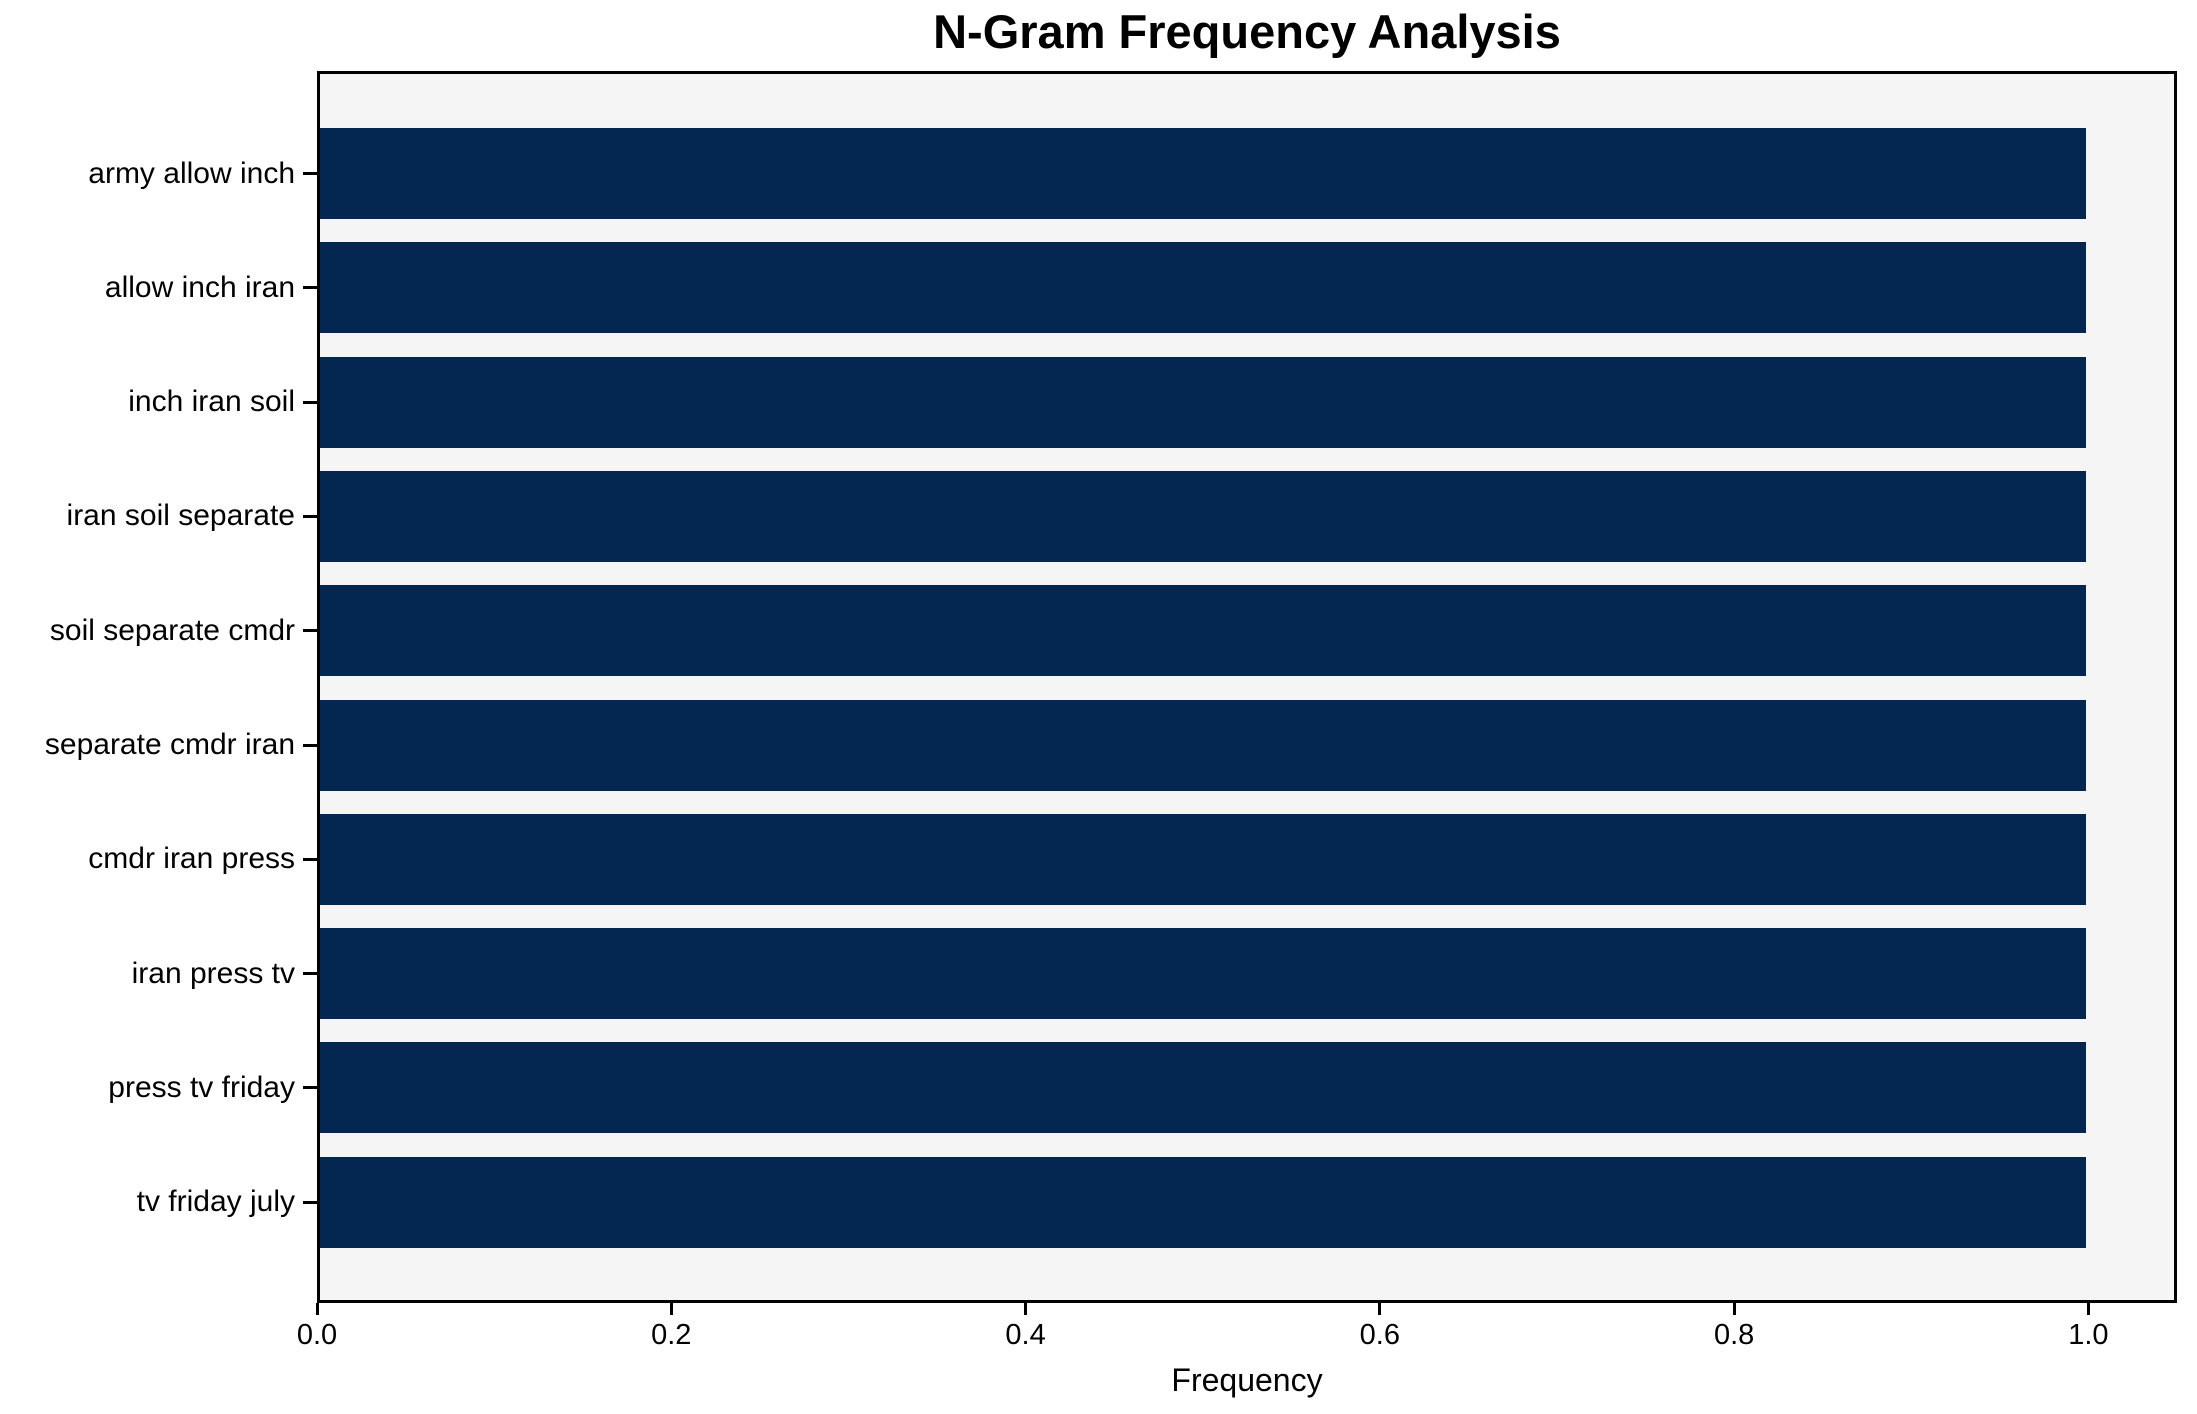  What do you see at coordinates (1247, 31) in the screenshot?
I see `chart-title: N-Gram Frequency Analysis` at bounding box center [1247, 31].